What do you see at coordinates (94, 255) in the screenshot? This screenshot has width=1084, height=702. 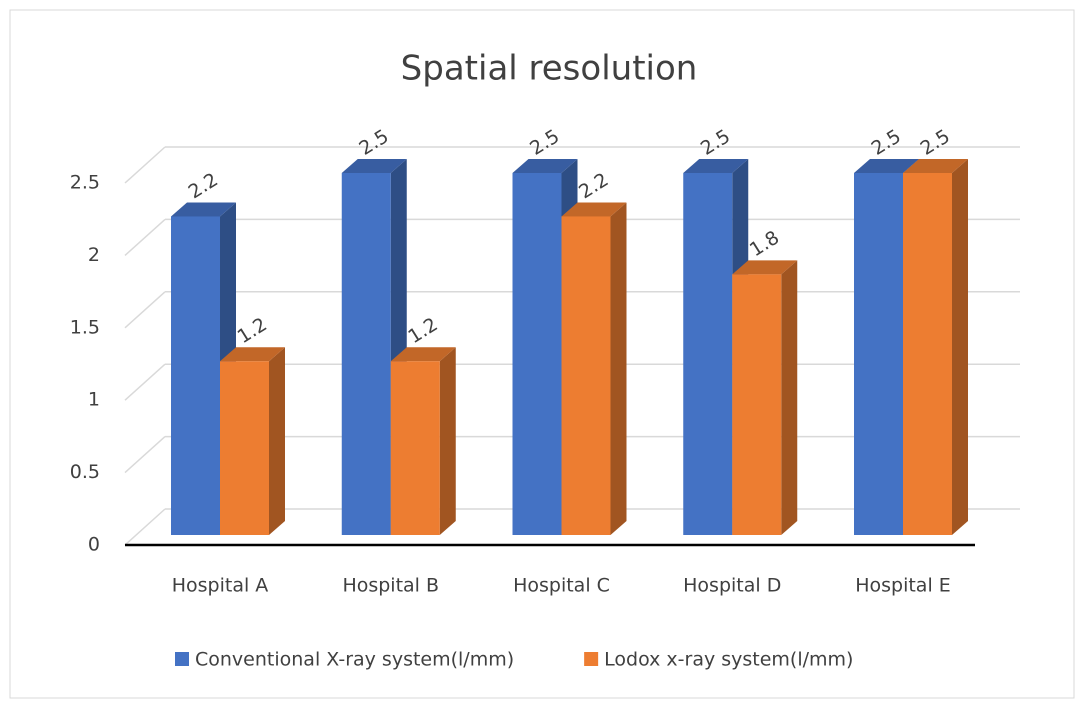 I see `y-tick-label: 2` at bounding box center [94, 255].